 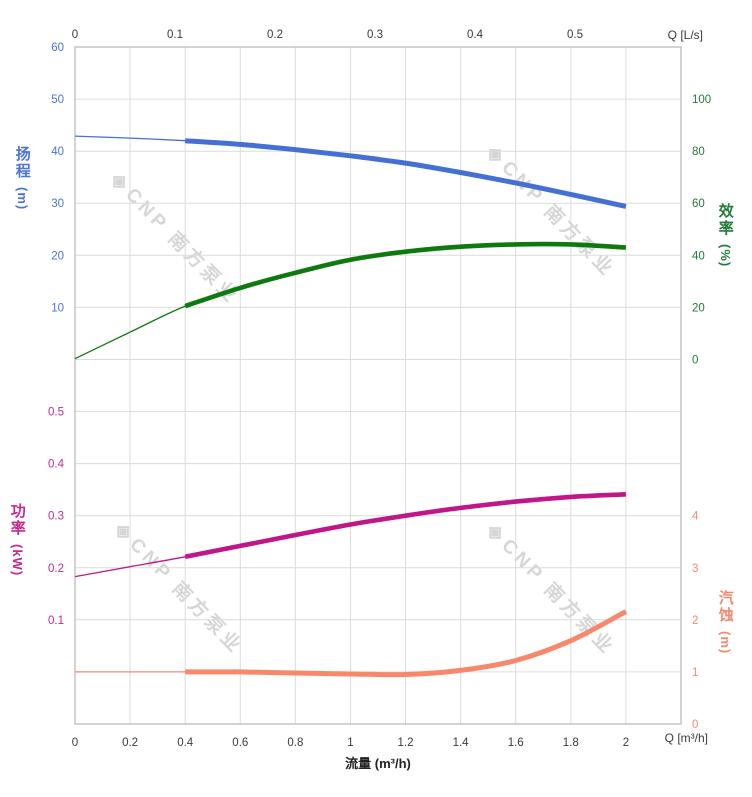 I want to click on axis-tick-label: 100, so click(x=701, y=100).